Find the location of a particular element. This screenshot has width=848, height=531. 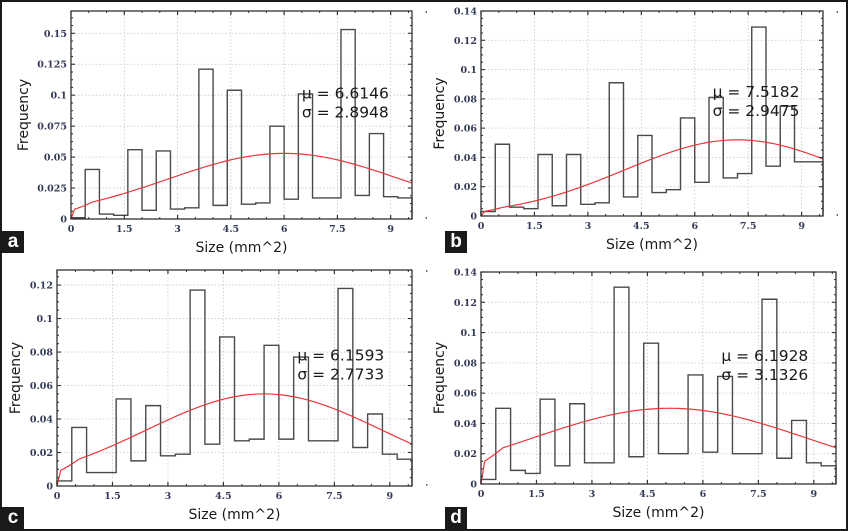

std-annotation: σ = 2.8948 is located at coordinates (345, 112).